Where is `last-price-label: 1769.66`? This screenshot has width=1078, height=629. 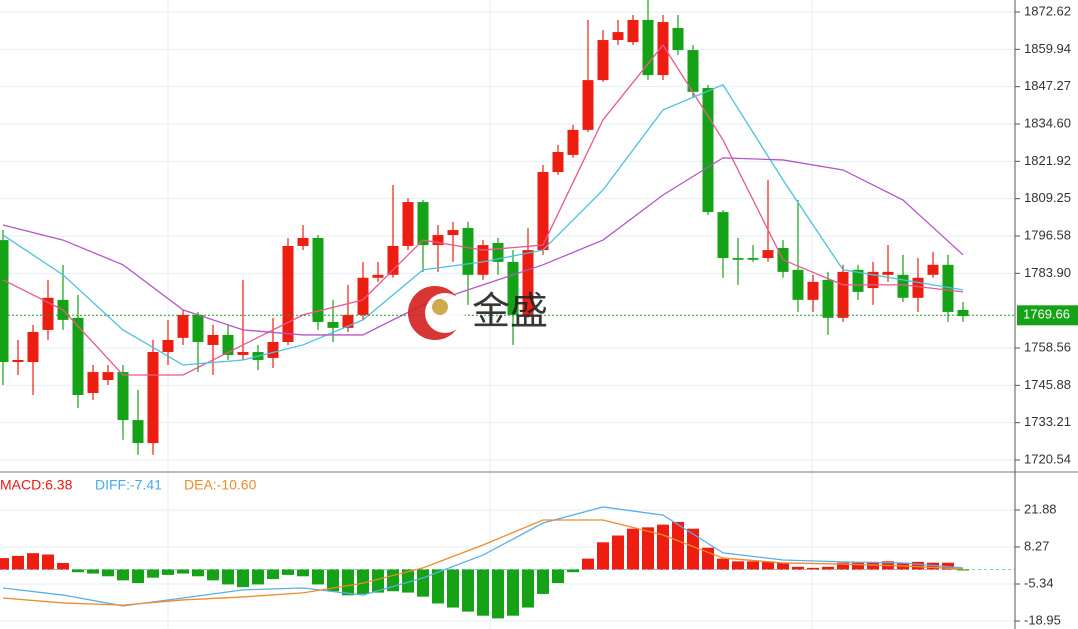 last-price-label: 1769.66 is located at coordinates (1046, 314).